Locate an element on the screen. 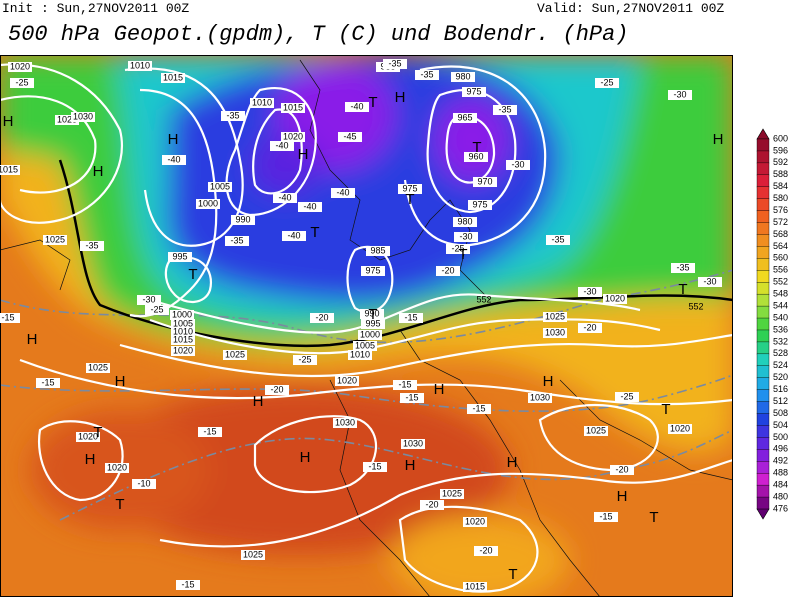 Image resolution: width=790 pixels, height=597 pixels. isobar-label: 975 is located at coordinates (473, 91).